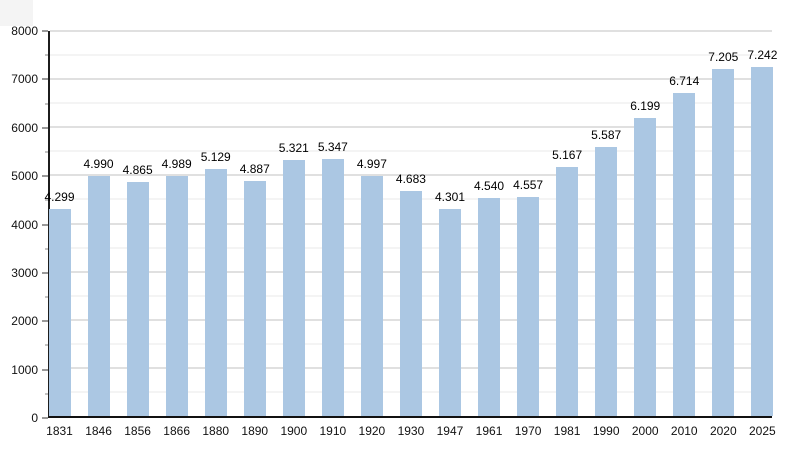  What do you see at coordinates (606, 281) in the screenshot?
I see `bar-1990` at bounding box center [606, 281].